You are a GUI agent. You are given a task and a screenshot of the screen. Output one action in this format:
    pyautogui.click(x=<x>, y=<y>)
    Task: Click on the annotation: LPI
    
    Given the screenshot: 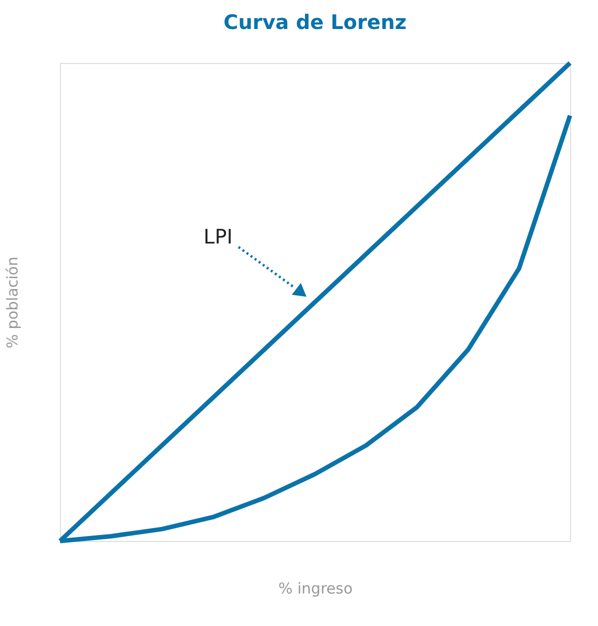 What is the action you would take?
    pyautogui.click(x=218, y=236)
    